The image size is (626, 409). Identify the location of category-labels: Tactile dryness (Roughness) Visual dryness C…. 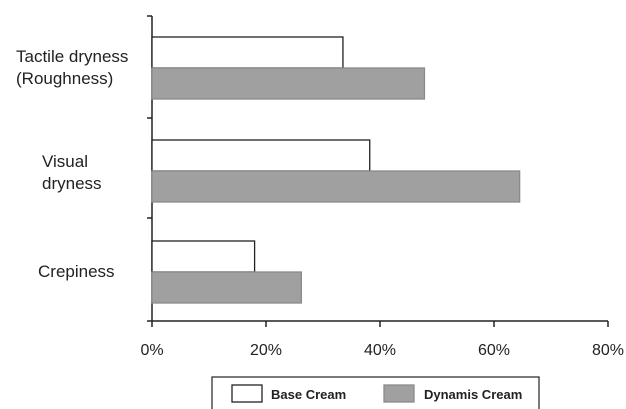
(72, 164).